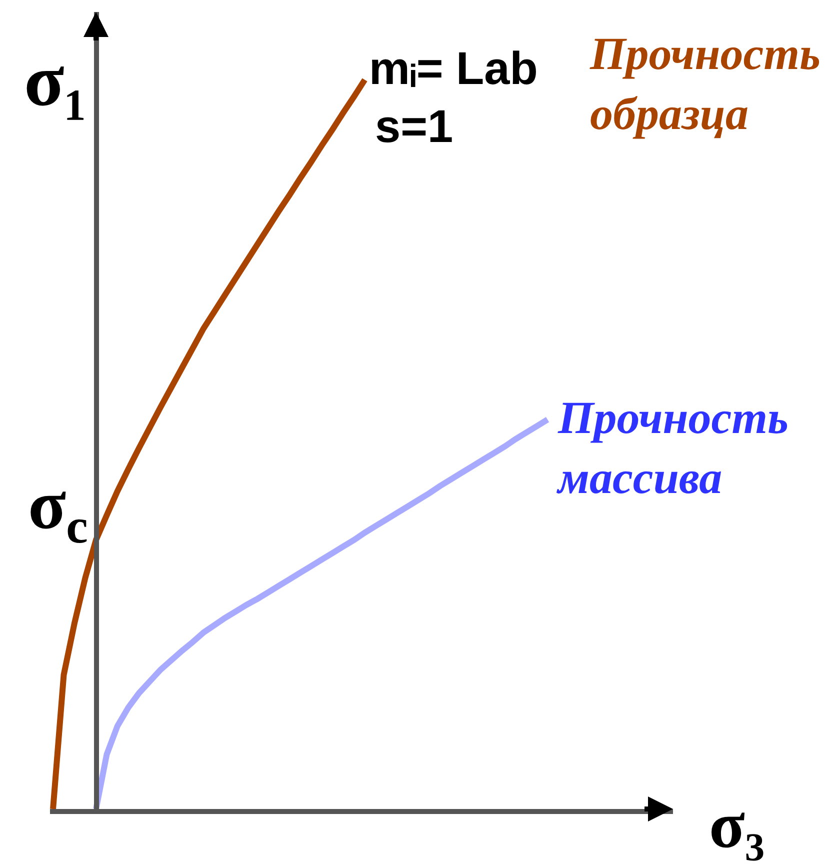 The height and width of the screenshot is (864, 832). Describe the element at coordinates (453, 68) in the screenshot. I see `annotation: mᵢ= Lab` at that location.